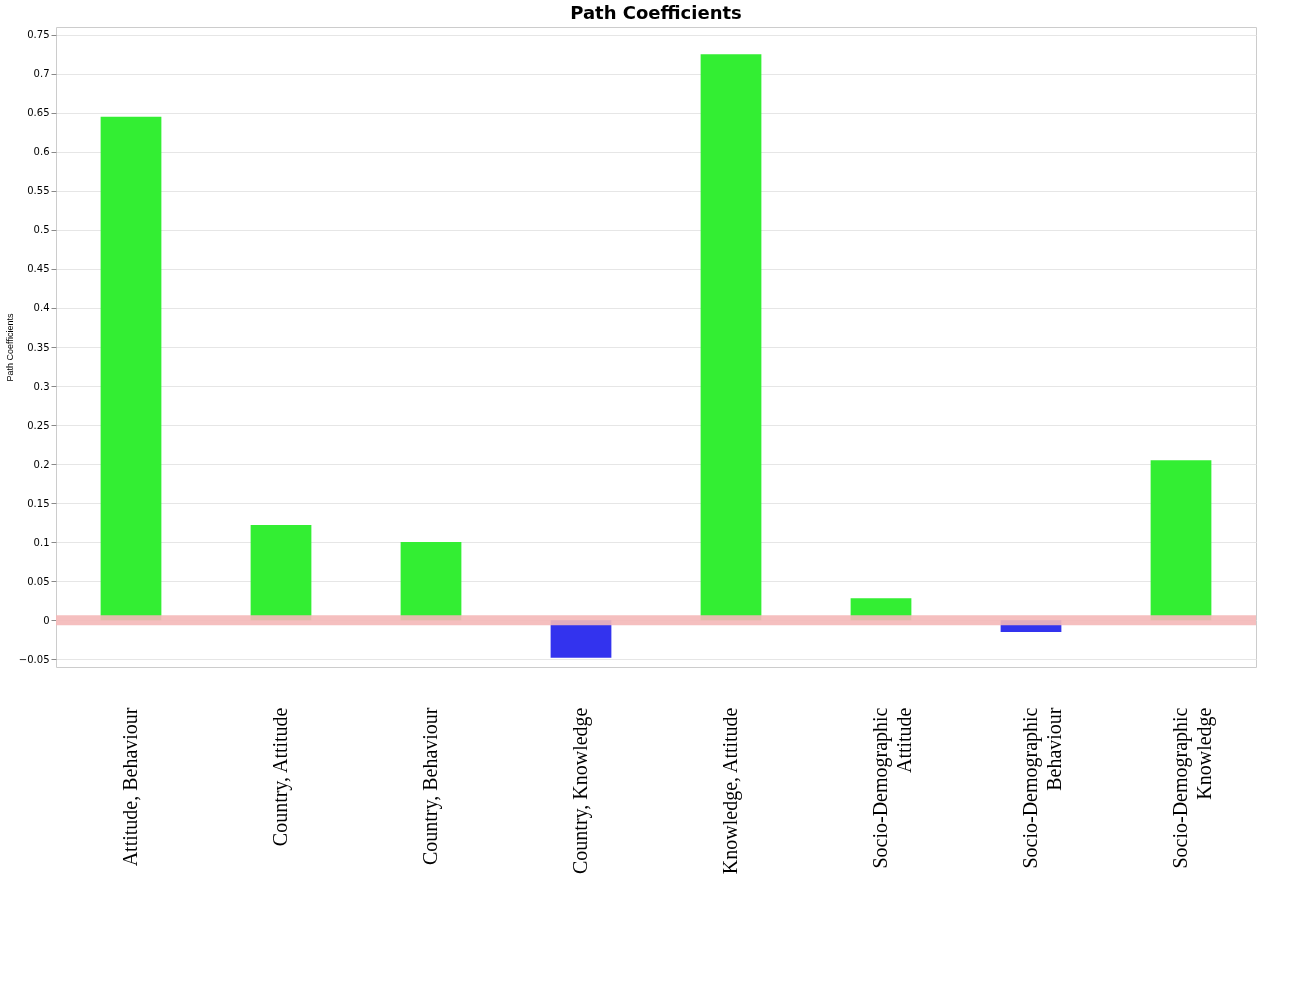 The image size is (1297, 995). I want to click on x-tick-label: Socio-Demographic Behaviour, so click(1042, 788).